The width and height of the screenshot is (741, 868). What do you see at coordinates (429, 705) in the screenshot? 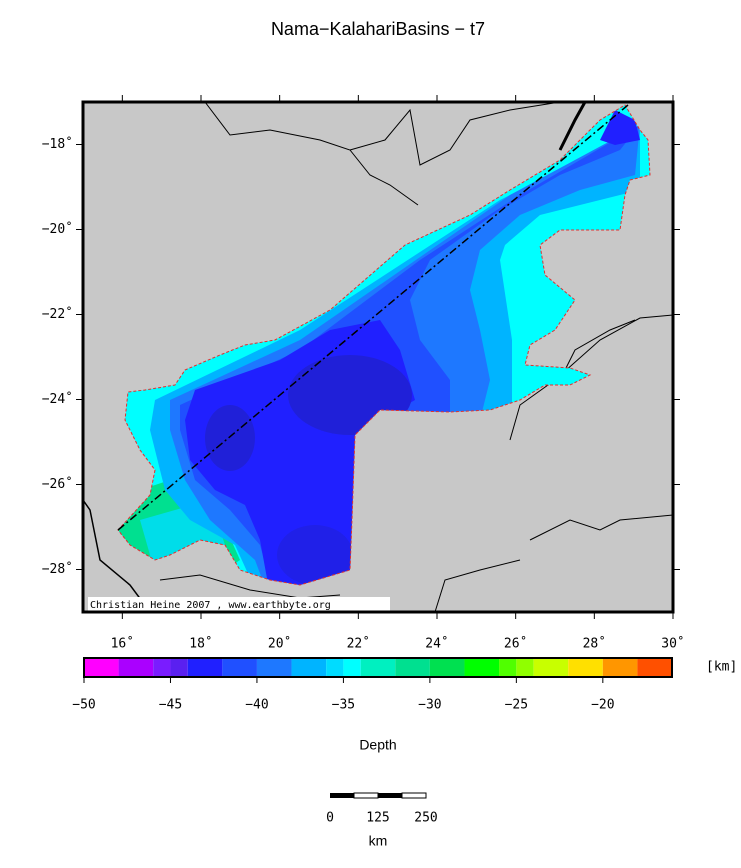
I see `colorbar-tick-label: −30` at bounding box center [429, 705].